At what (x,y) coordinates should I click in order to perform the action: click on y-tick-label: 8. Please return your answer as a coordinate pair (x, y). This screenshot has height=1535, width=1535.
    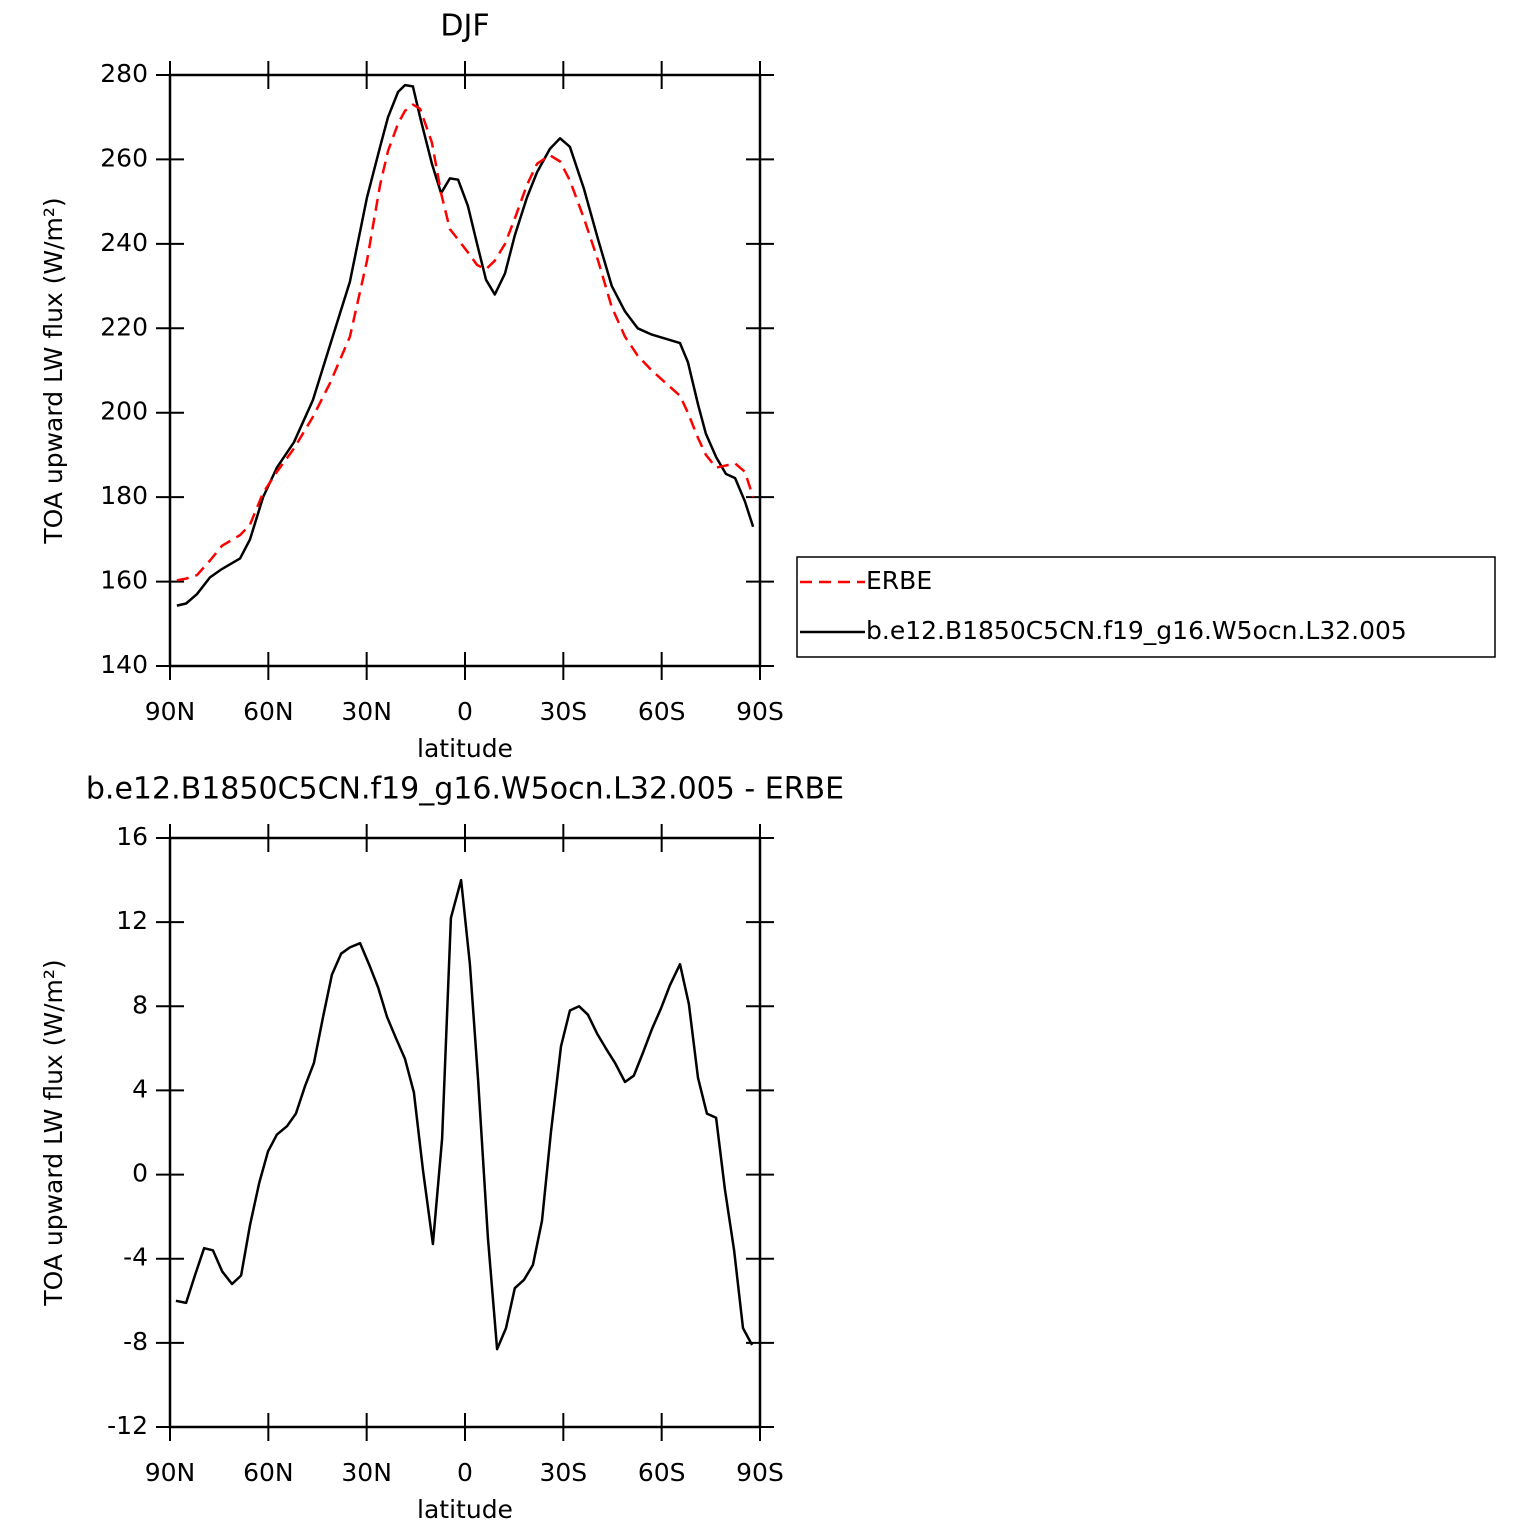
    Looking at the image, I should click on (140, 1004).